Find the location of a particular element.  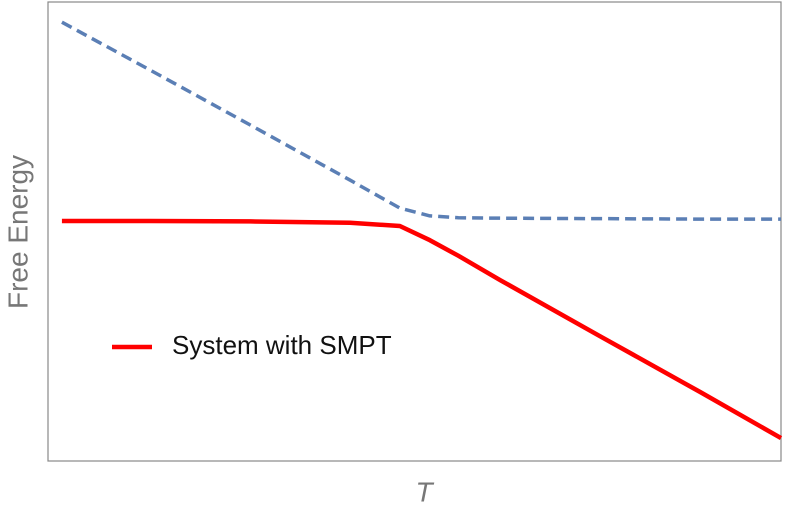

y-axis-label: Free Energy is located at coordinates (17, 232).